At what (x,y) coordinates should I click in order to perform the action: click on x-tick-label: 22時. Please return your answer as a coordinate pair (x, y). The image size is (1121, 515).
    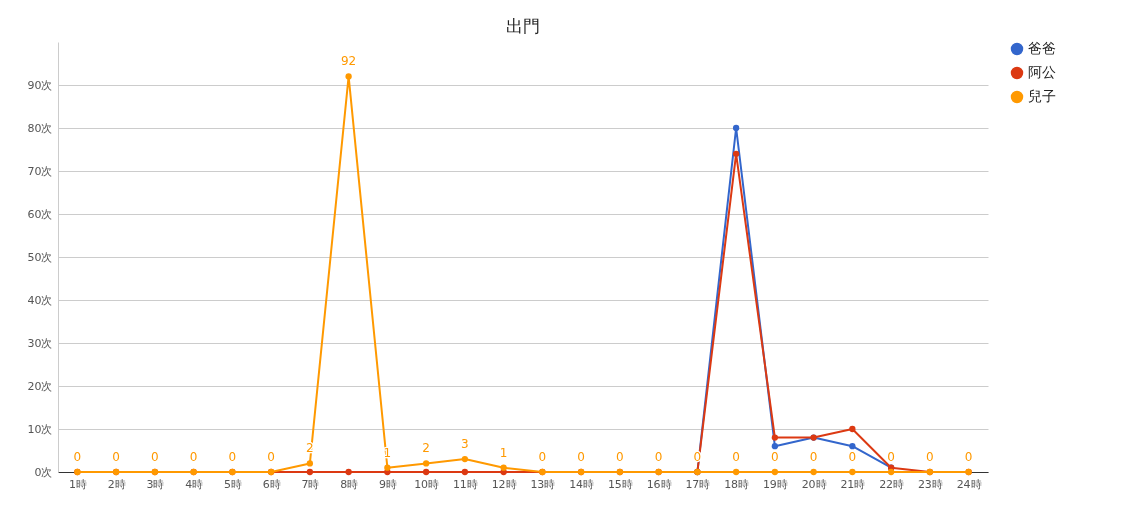
    Looking at the image, I should click on (892, 484).